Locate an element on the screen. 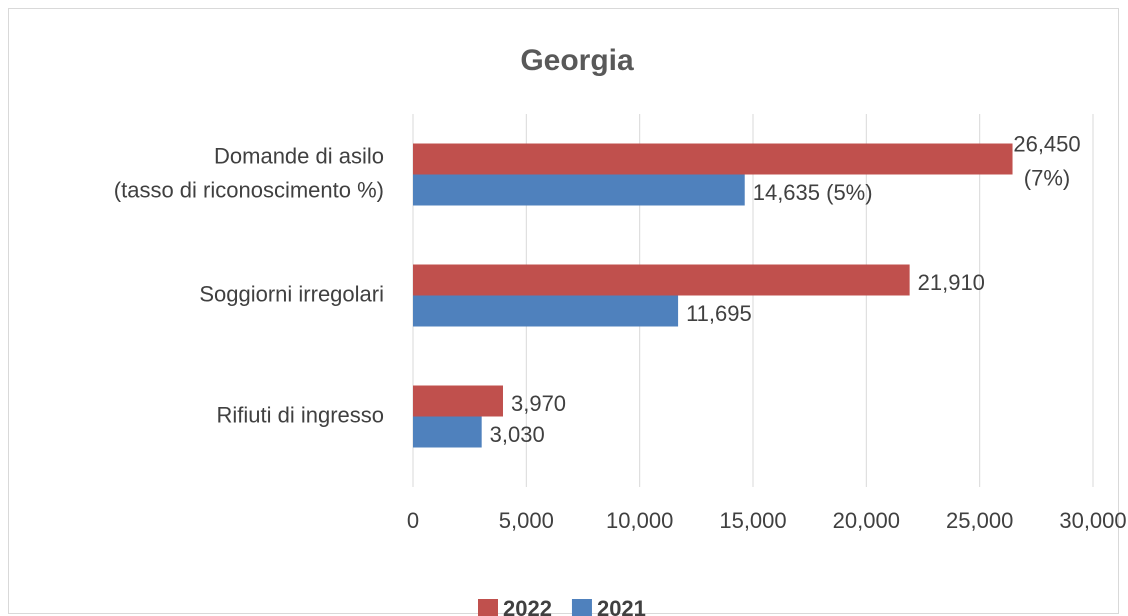 This screenshot has width=1128, height=616. x-tick-label: 15,000 is located at coordinates (752, 520).